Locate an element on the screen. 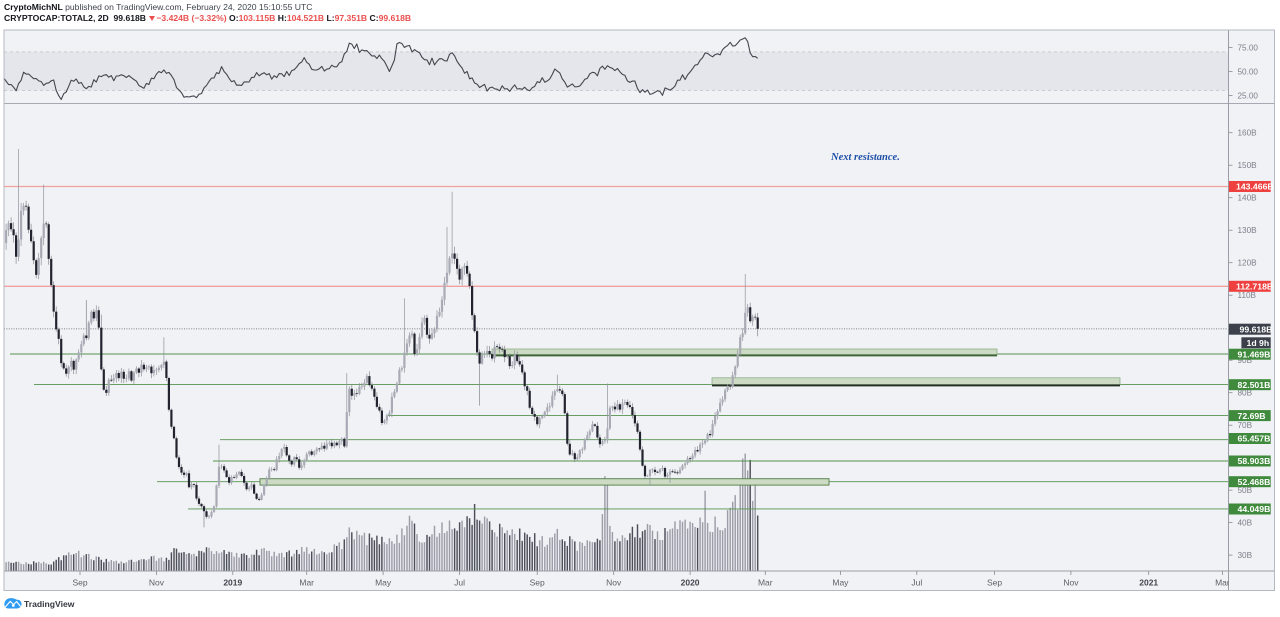  svg-text: 150B is located at coordinates (1248, 165).